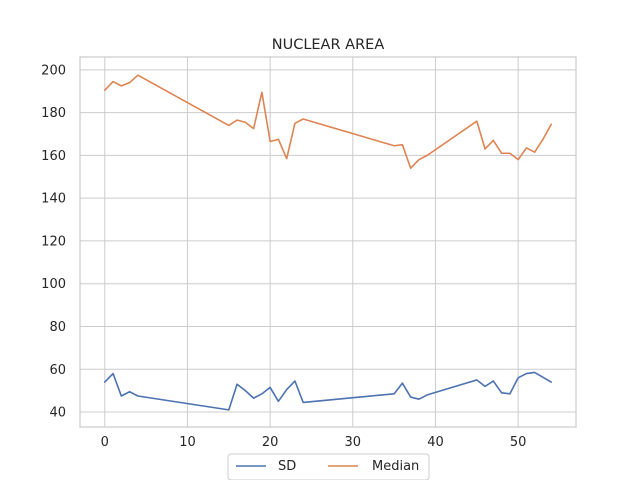 This screenshot has height=480, width=640. What do you see at coordinates (328, 122) in the screenshot?
I see `series-line-median` at bounding box center [328, 122].